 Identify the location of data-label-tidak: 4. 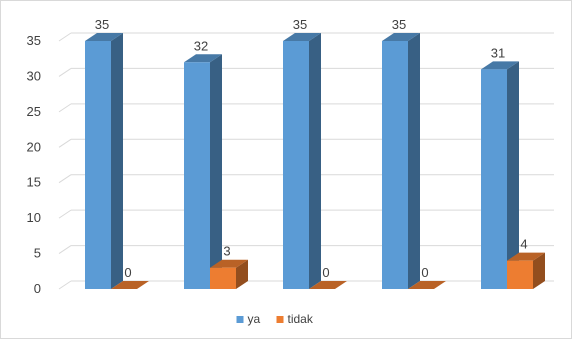
(523, 244).